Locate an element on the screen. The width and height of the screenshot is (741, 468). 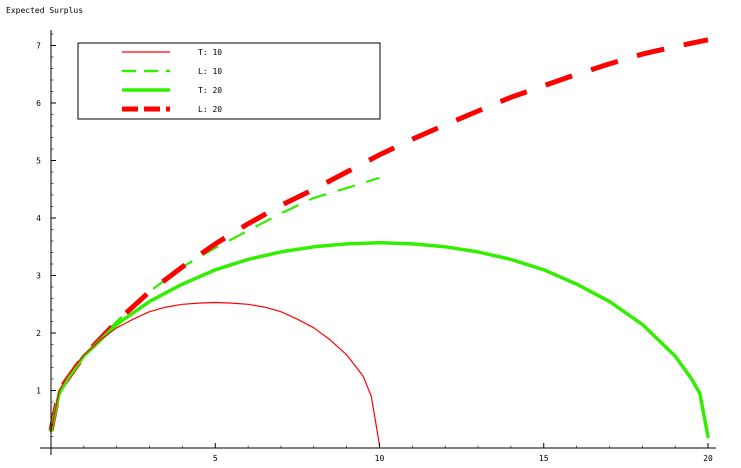
legend-label: L: 10 is located at coordinates (210, 71).